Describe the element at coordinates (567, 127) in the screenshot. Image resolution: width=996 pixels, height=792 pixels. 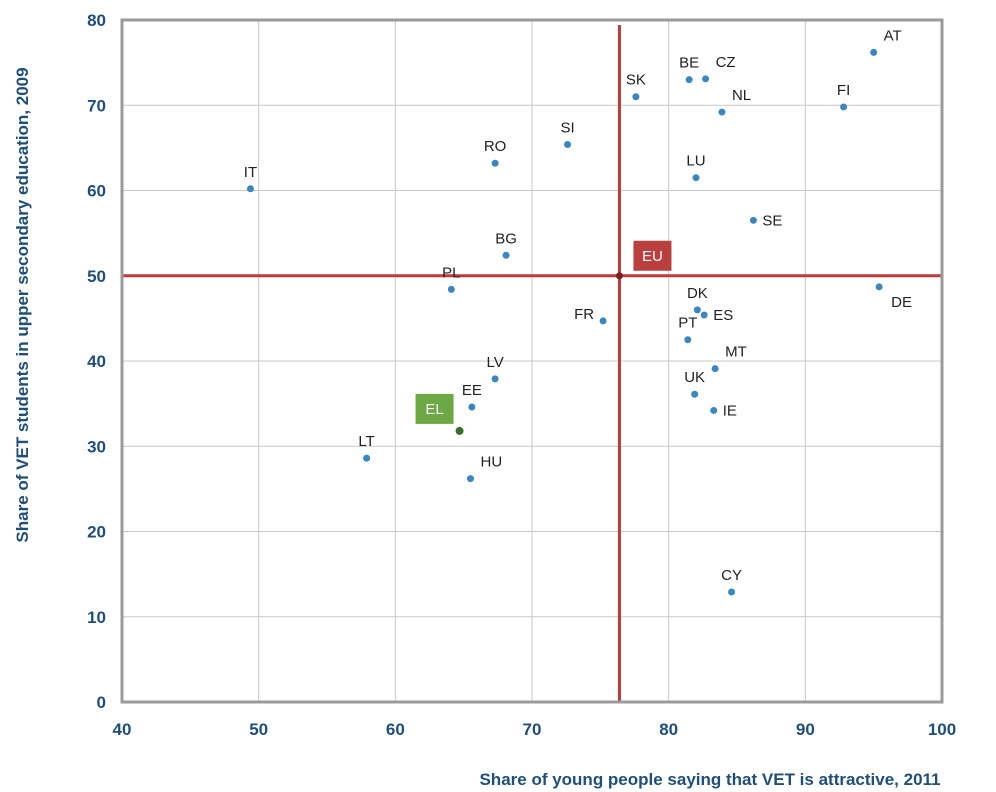
I see `point-label: SI` at that location.